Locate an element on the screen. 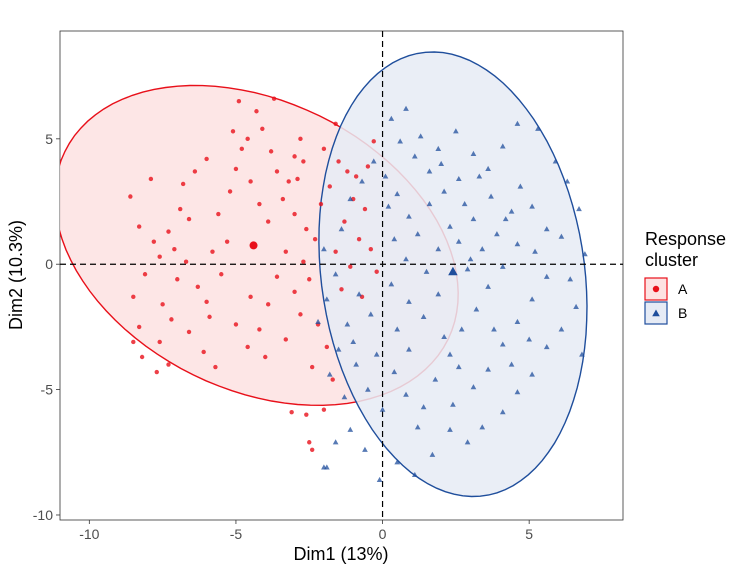 The height and width of the screenshot is (572, 750). x-tick-label: 0 is located at coordinates (383, 534).